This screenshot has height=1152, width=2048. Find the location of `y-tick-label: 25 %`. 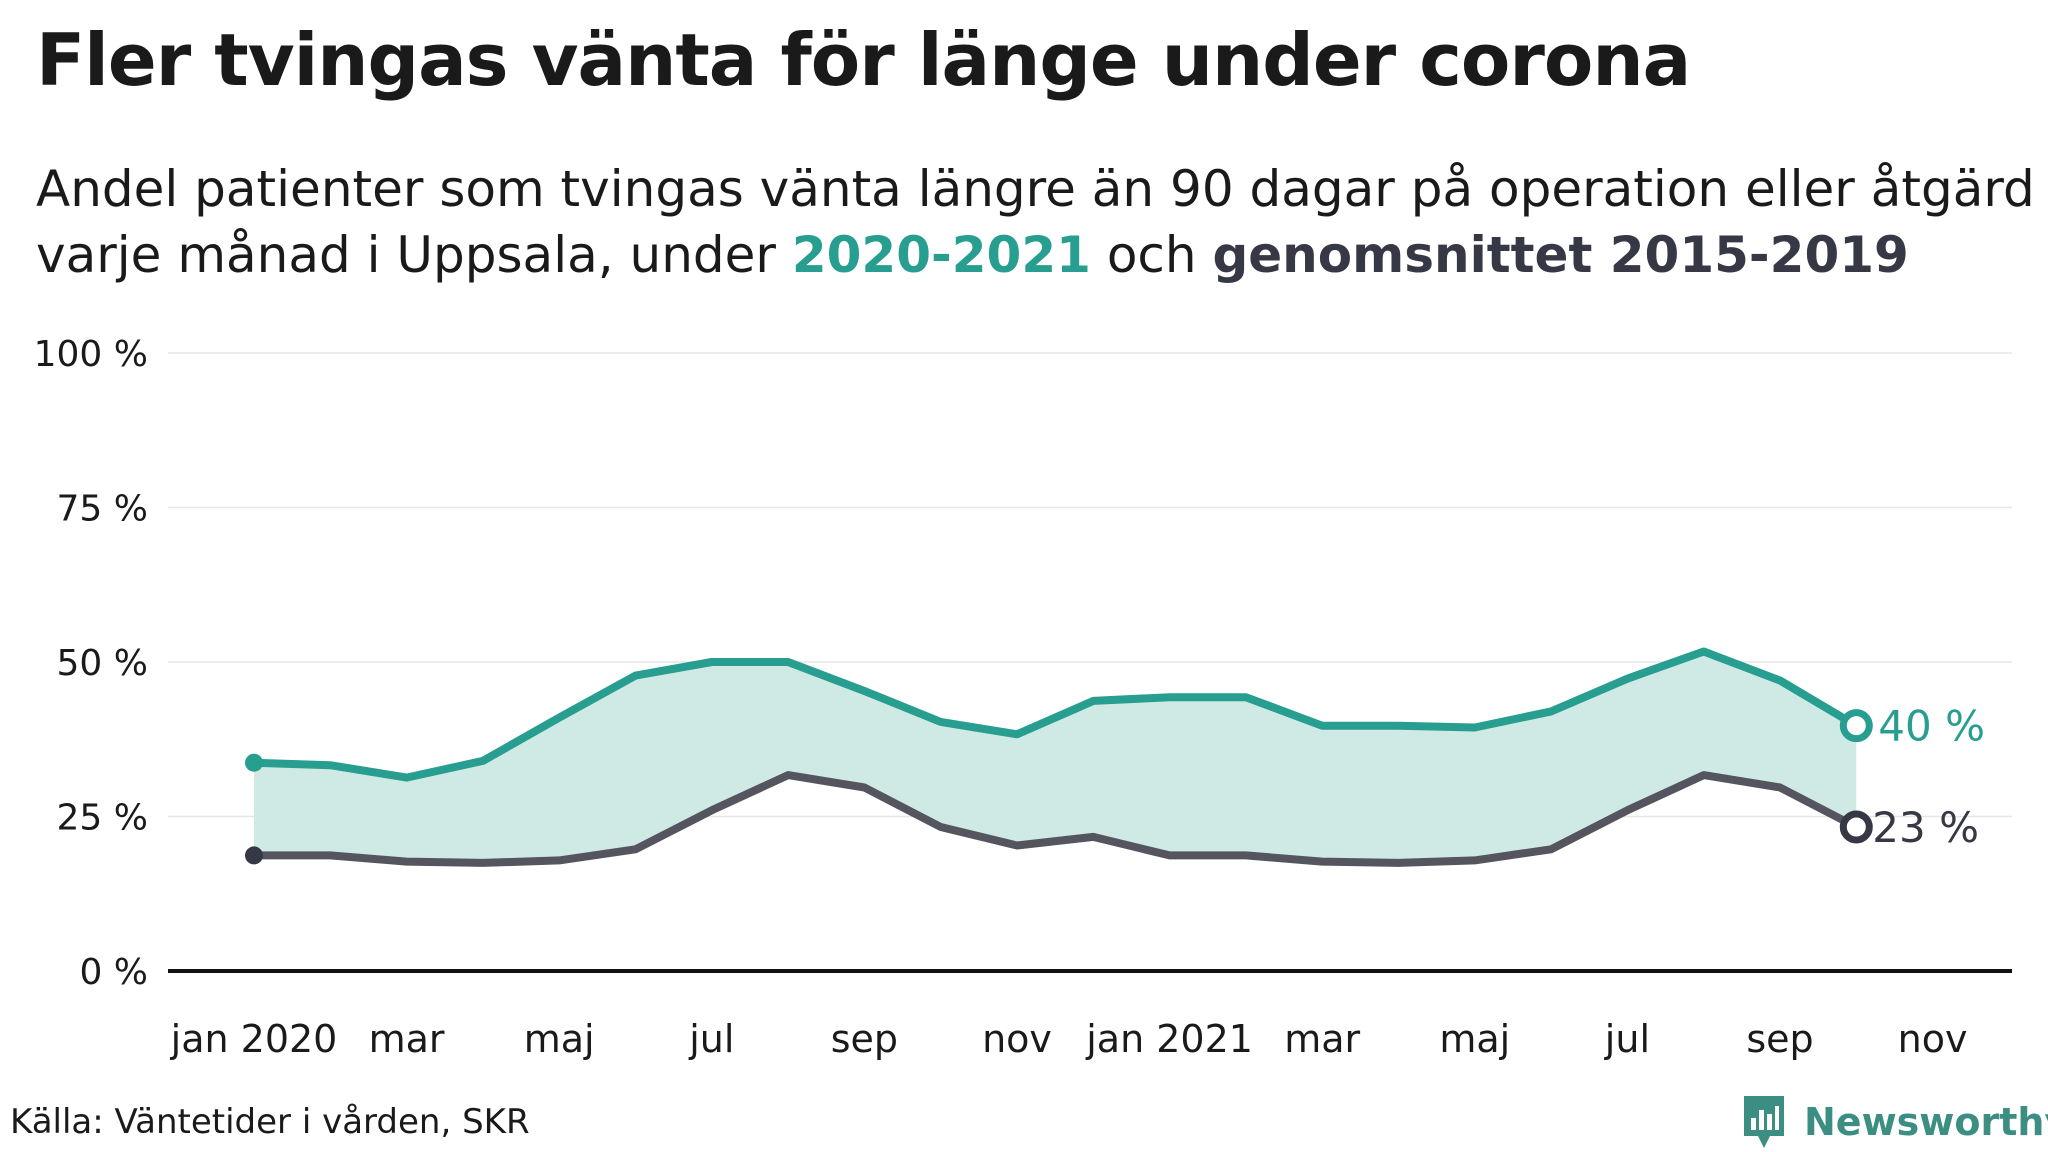

y-tick-label: 25 % is located at coordinates (102, 818).